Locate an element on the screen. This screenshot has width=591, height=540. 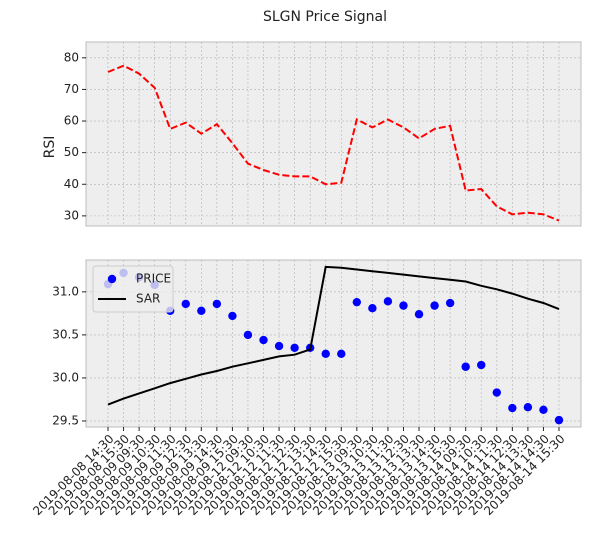
y-axis-label: RSI is located at coordinates (50, 147).